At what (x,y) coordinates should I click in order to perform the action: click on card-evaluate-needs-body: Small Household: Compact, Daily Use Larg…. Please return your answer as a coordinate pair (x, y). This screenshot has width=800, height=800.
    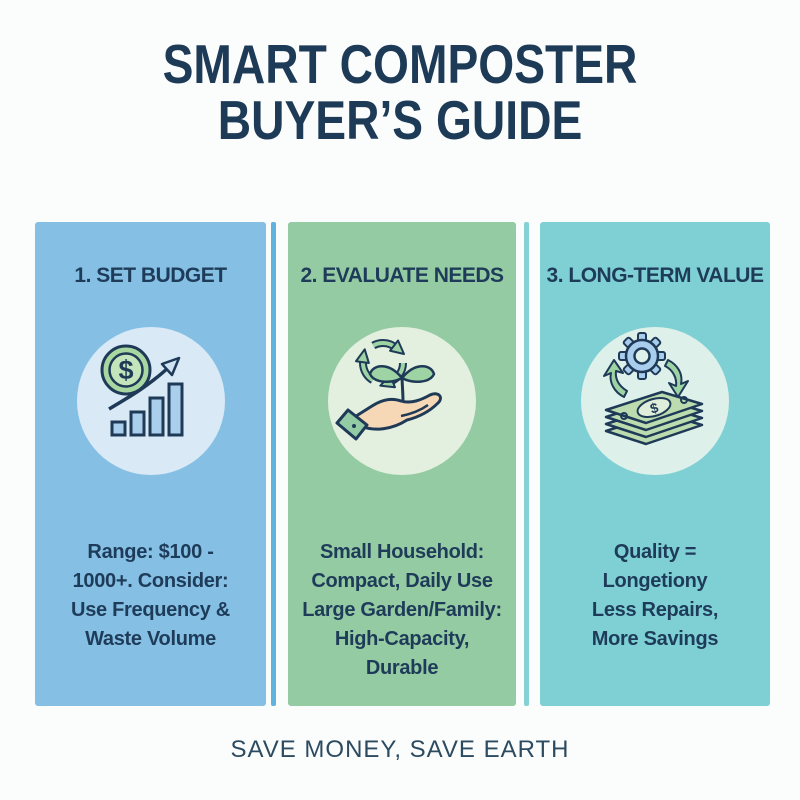
    Looking at the image, I should click on (402, 610).